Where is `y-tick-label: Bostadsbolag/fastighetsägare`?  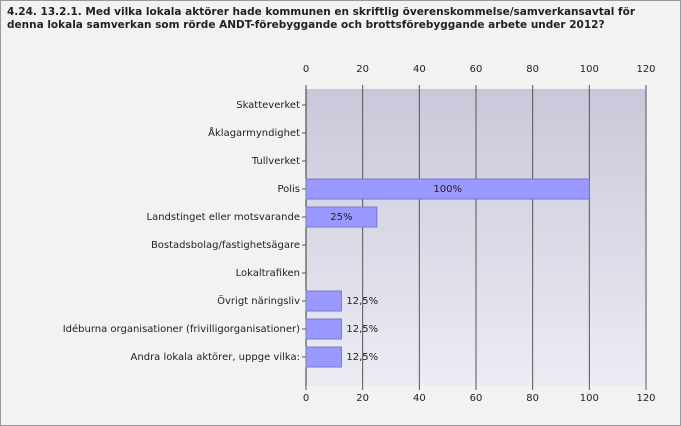 y-tick-label: Bostadsbolag/fastighetsägare is located at coordinates (225, 245).